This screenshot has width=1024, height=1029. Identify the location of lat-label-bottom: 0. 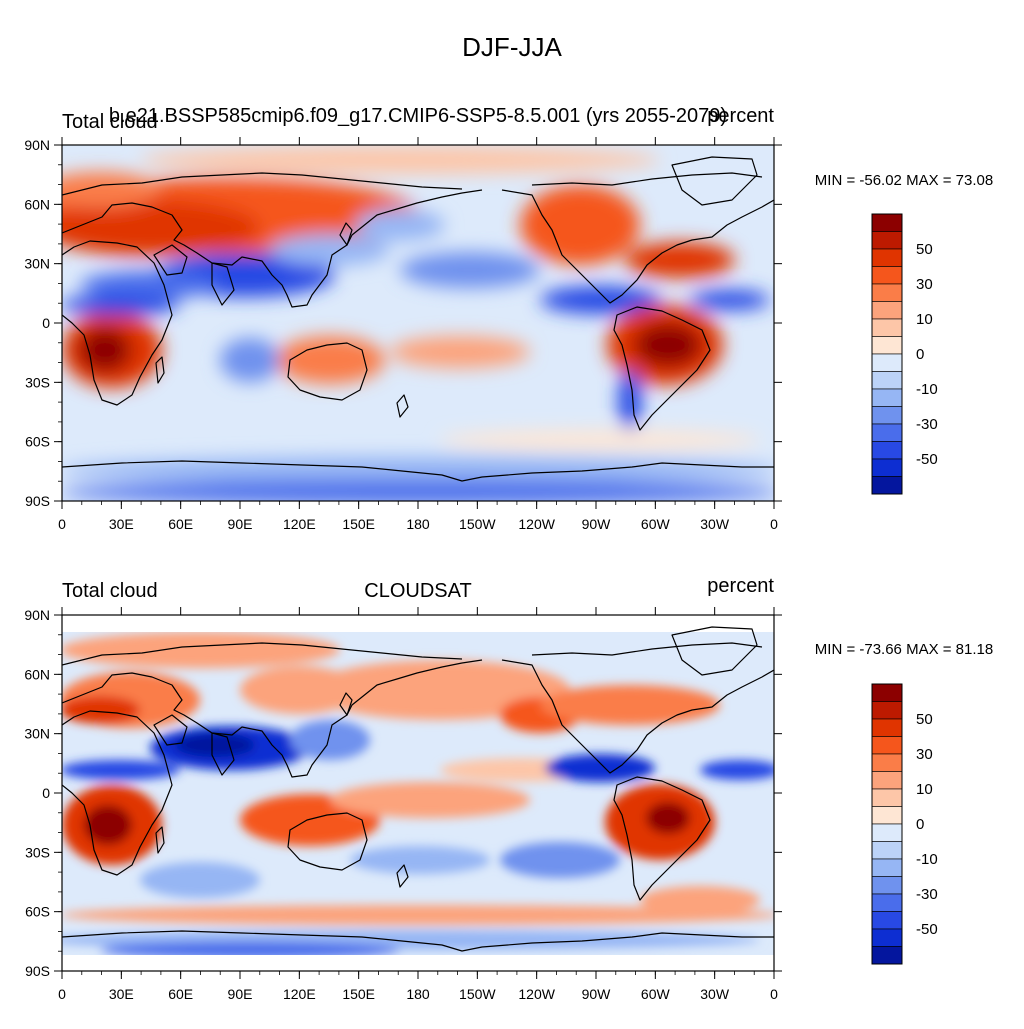
(46, 793).